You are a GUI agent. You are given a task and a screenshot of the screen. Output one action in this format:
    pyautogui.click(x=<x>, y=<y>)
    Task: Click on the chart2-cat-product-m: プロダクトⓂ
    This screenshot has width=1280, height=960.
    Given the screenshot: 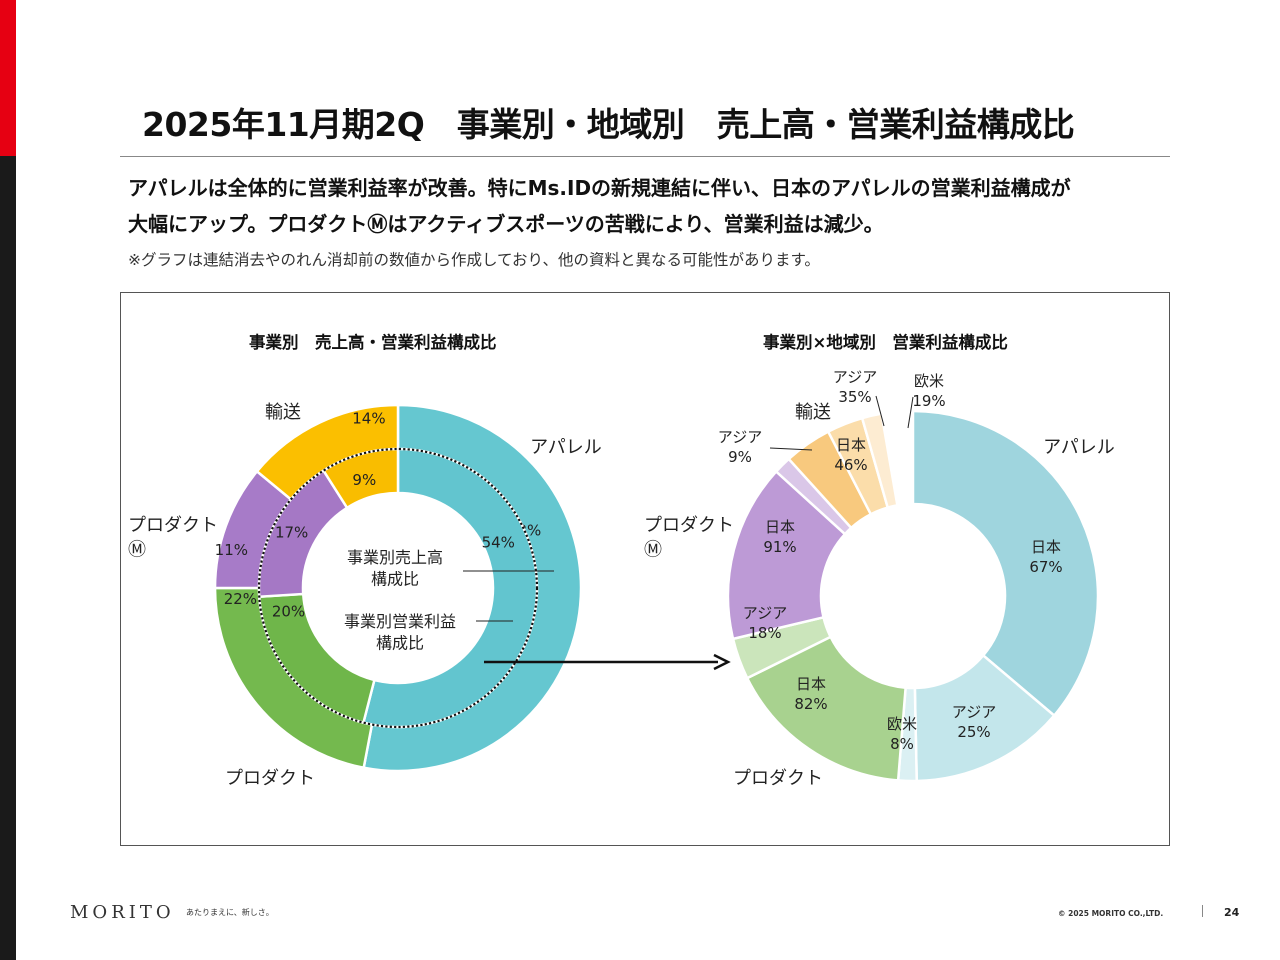 What is the action you would take?
    pyautogui.click(x=689, y=537)
    